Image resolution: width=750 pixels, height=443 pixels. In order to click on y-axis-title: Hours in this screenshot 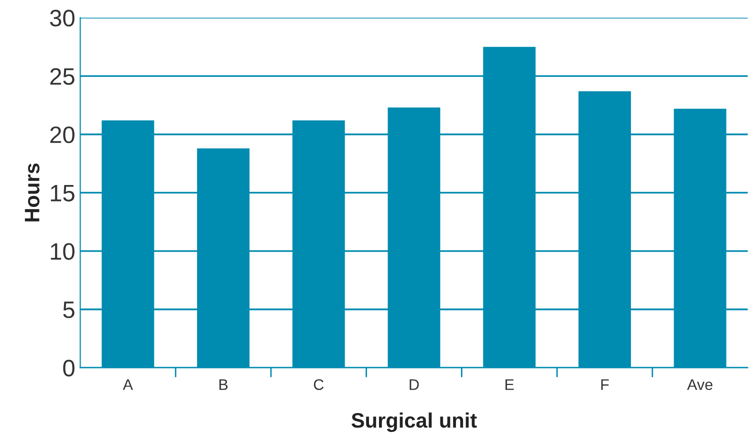, I will do `click(32, 192)`.